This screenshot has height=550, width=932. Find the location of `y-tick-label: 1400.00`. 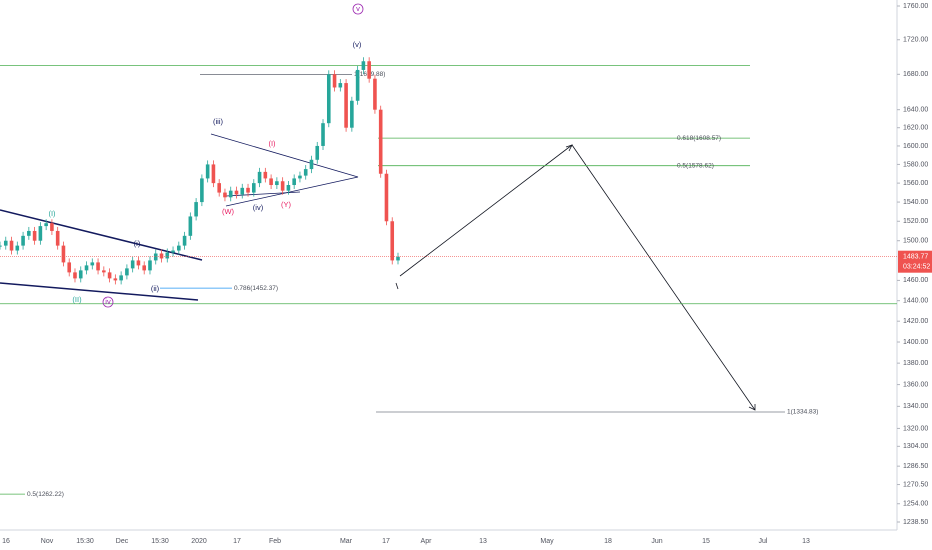

y-tick-label: 1400.00 is located at coordinates (915, 342).